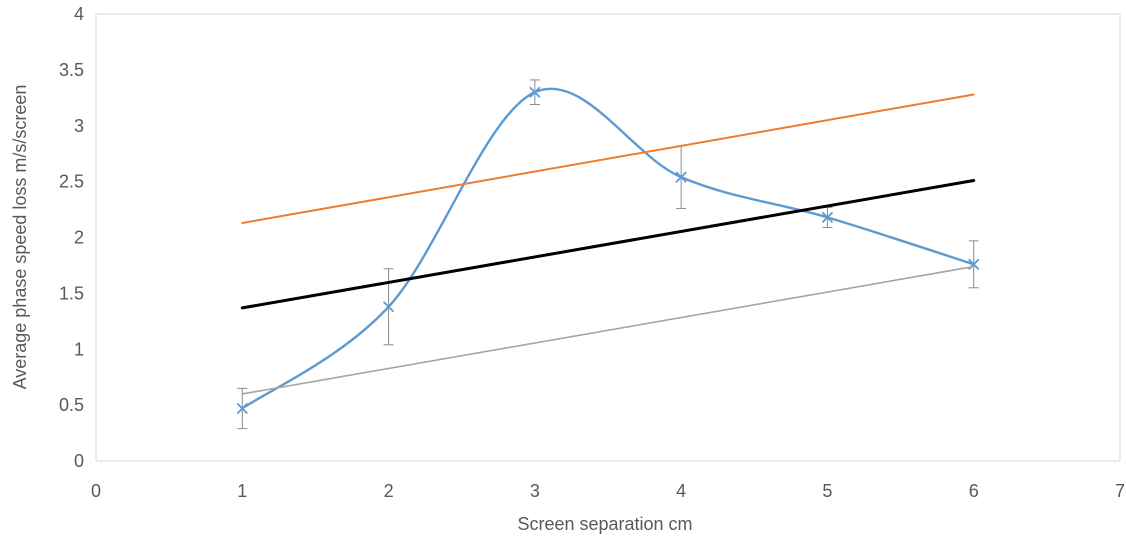 The width and height of the screenshot is (1126, 544). What do you see at coordinates (79, 126) in the screenshot?
I see `y-tick-label: 3` at bounding box center [79, 126].